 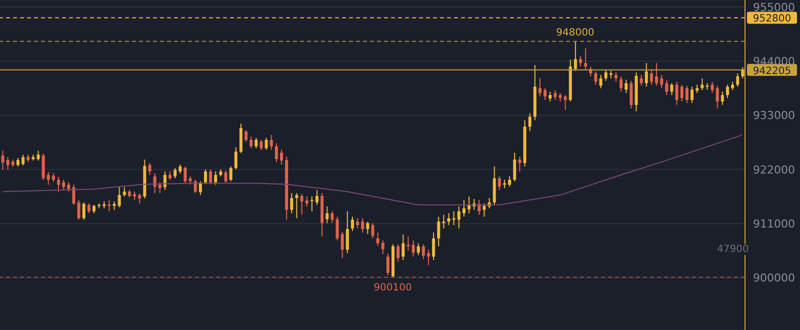 I want to click on y-tick-label: 922000, so click(x=774, y=169).